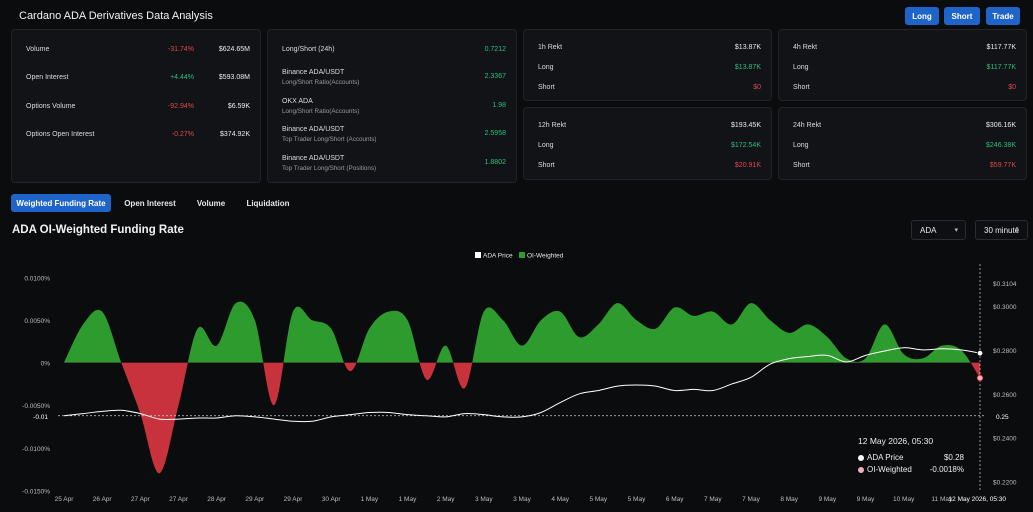  Describe the element at coordinates (40, 417) in the screenshot. I see `crosshair-left-label: -0.01` at that location.